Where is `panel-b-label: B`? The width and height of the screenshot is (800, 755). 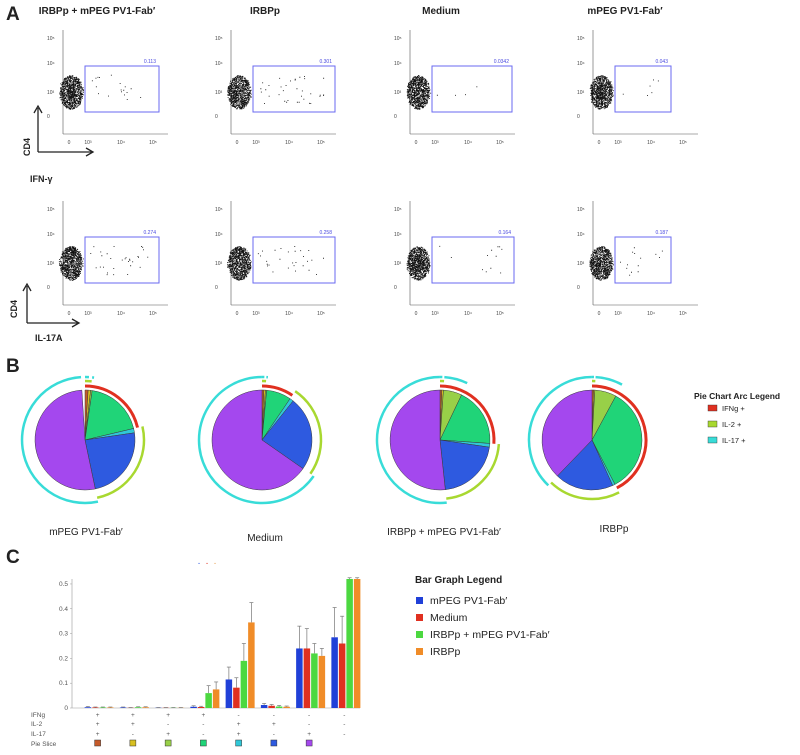 panel-b-label: B is located at coordinates (13, 366).